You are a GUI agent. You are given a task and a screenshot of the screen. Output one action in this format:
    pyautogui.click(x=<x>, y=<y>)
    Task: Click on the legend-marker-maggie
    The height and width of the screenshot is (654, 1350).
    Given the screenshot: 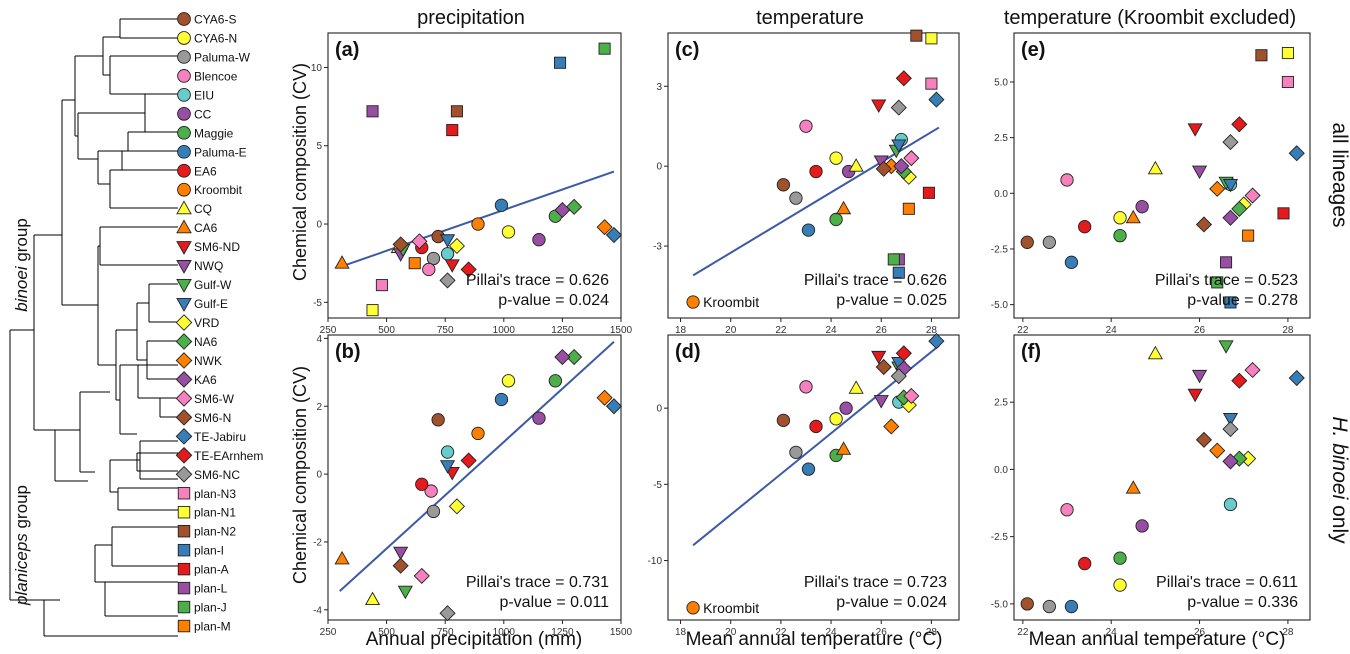 What is the action you would take?
    pyautogui.click(x=184, y=132)
    